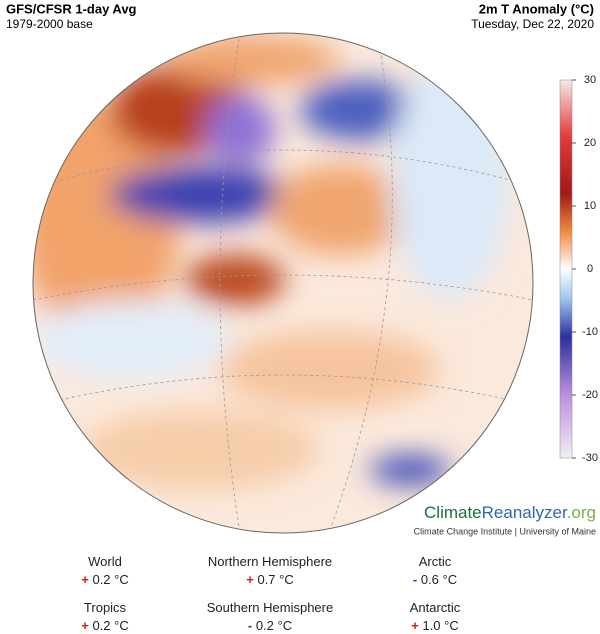 Image resolution: width=600 pixels, height=634 pixels. I want to click on brand-a: Climate, so click(453, 512).